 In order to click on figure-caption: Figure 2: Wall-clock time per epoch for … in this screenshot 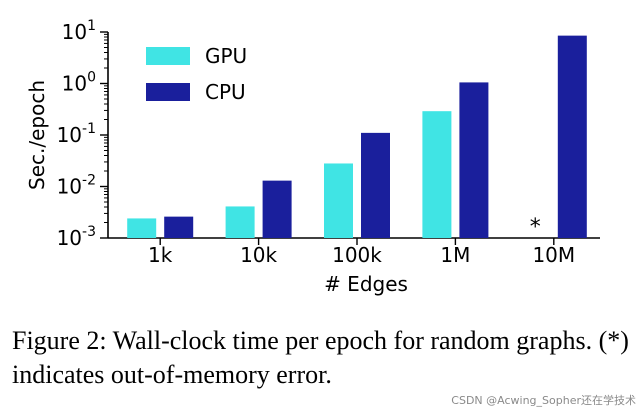, I will do `click(320, 357)`.